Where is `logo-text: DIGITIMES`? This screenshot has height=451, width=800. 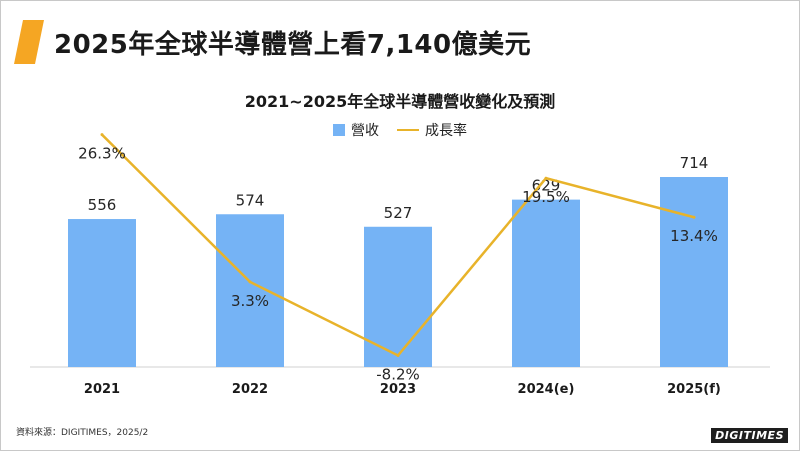 logo-text: DIGITIMES is located at coordinates (749, 435).